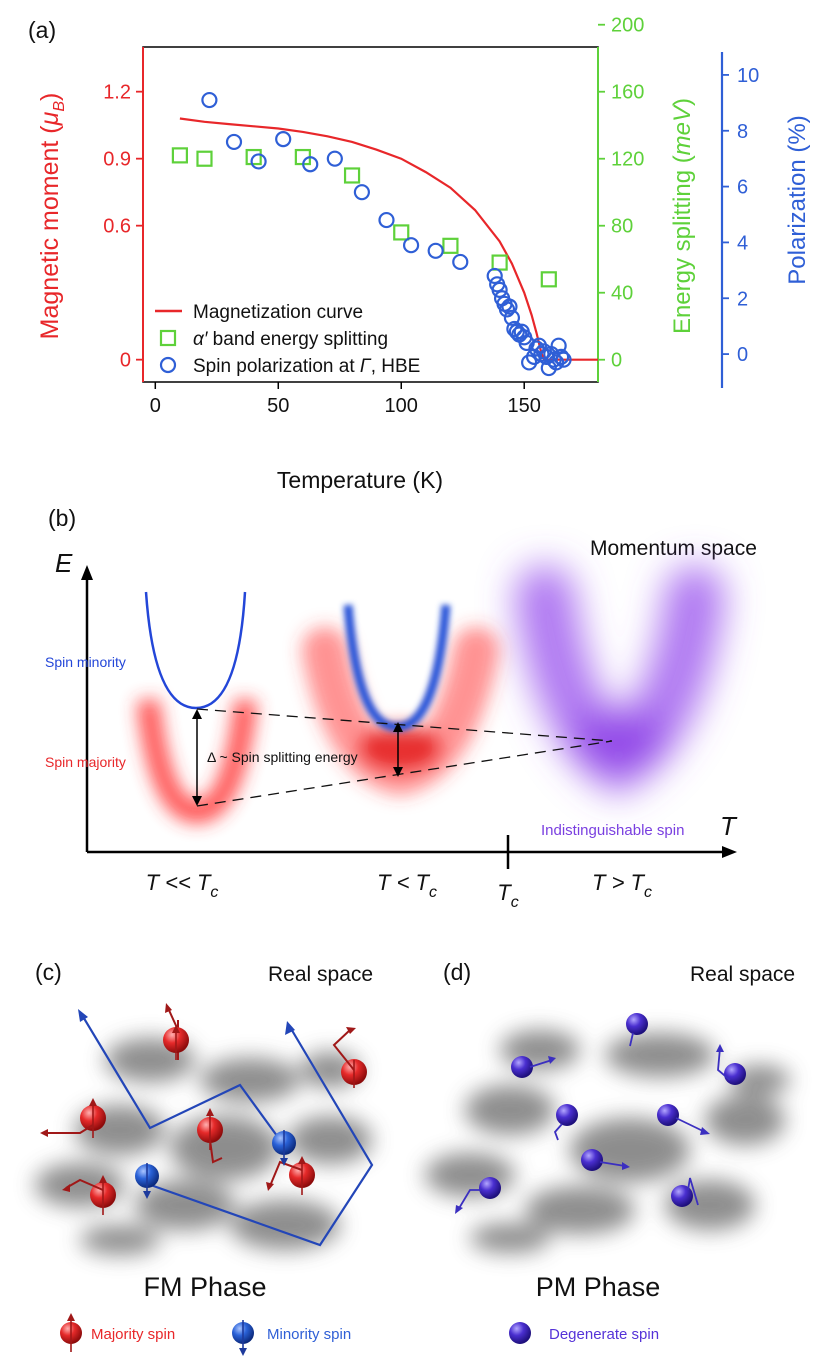 Image resolution: width=830 pixels, height=1367 pixels. Describe the element at coordinates (627, 93) in the screenshot. I see `middle-tick-label: 160` at that location.